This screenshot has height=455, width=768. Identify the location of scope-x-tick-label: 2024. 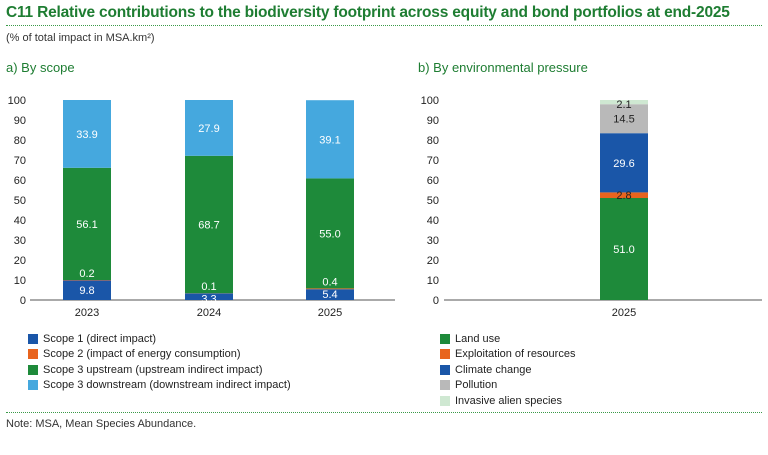
(209, 313).